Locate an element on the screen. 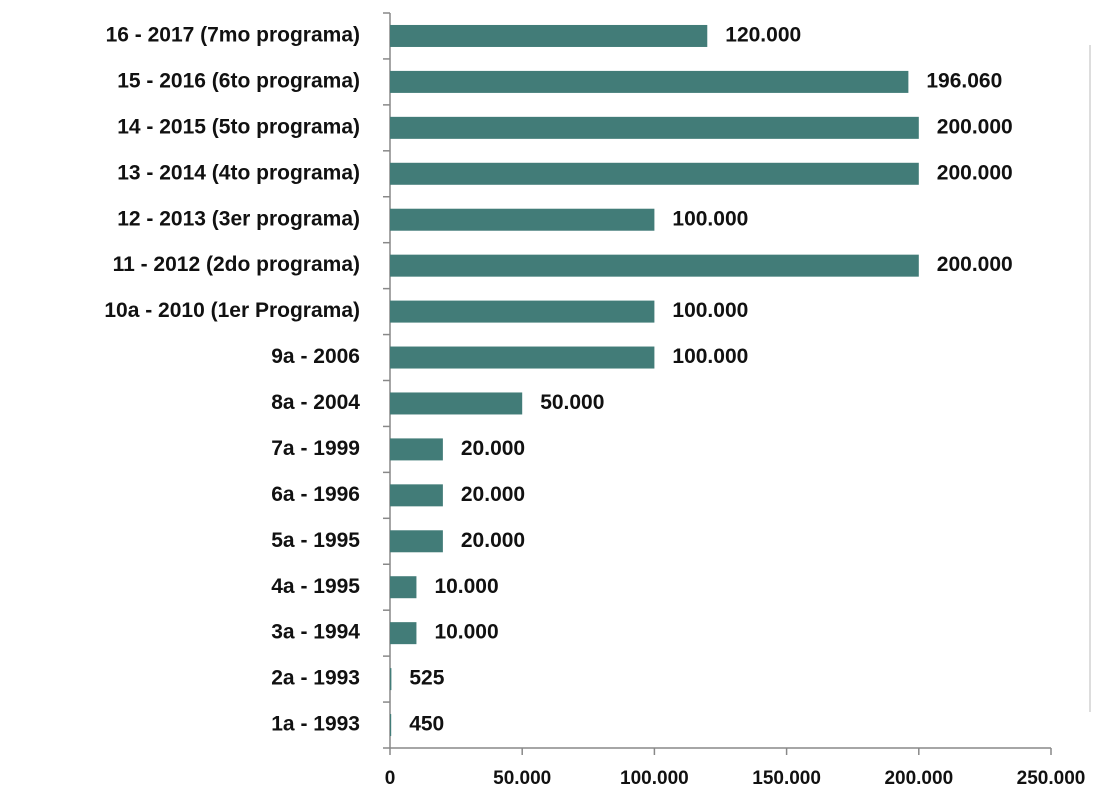 The image size is (1099, 794). y-tick-label: 7a - 1999 is located at coordinates (315, 448).